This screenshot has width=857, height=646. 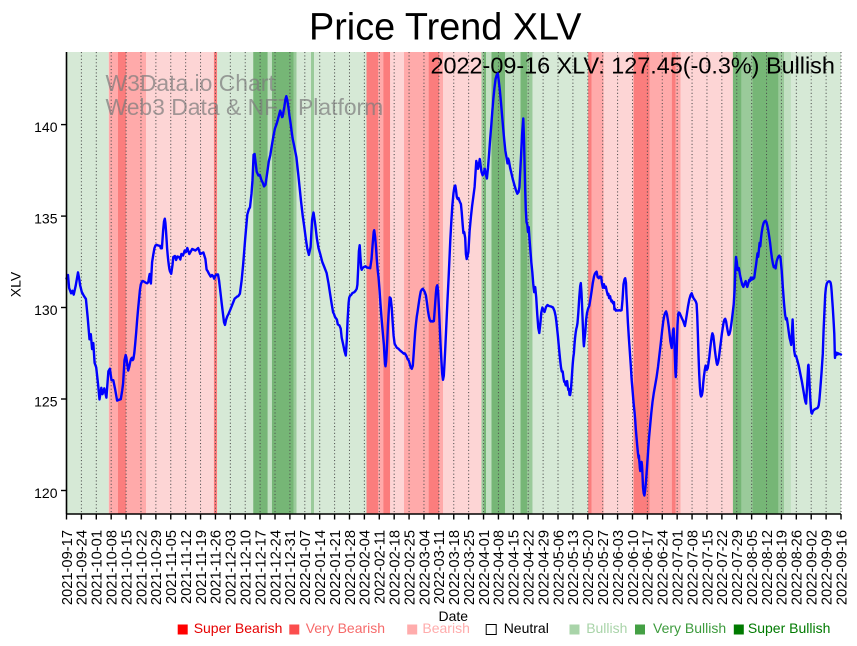 I want to click on svg-text: 2021-10-29, so click(x=157, y=567).